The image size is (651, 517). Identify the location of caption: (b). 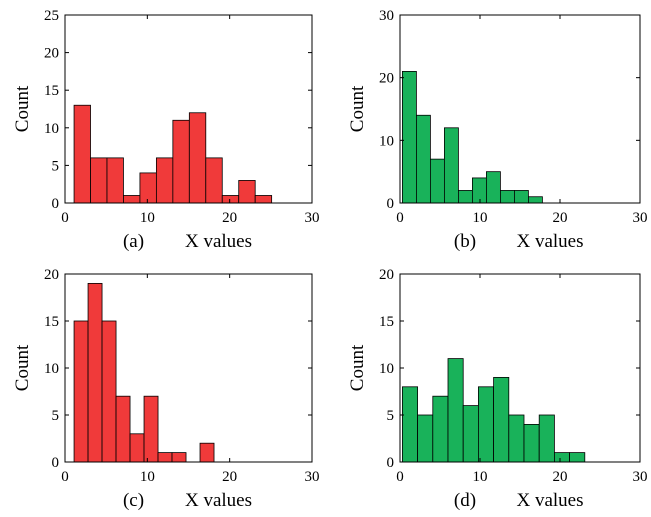
(465, 241).